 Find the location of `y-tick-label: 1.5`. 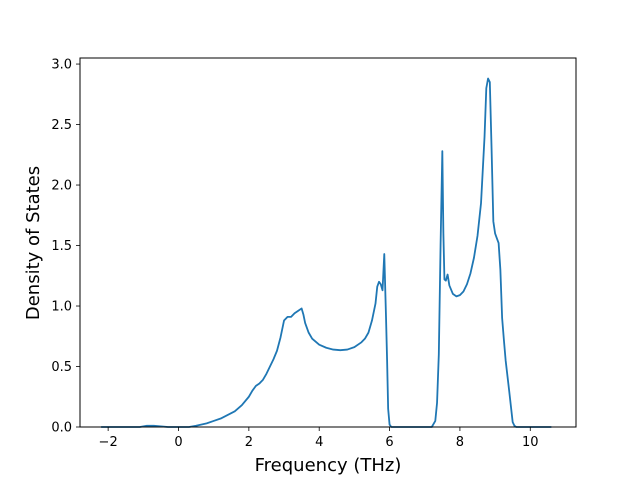

y-tick-label: 1.5 is located at coordinates (61, 246).